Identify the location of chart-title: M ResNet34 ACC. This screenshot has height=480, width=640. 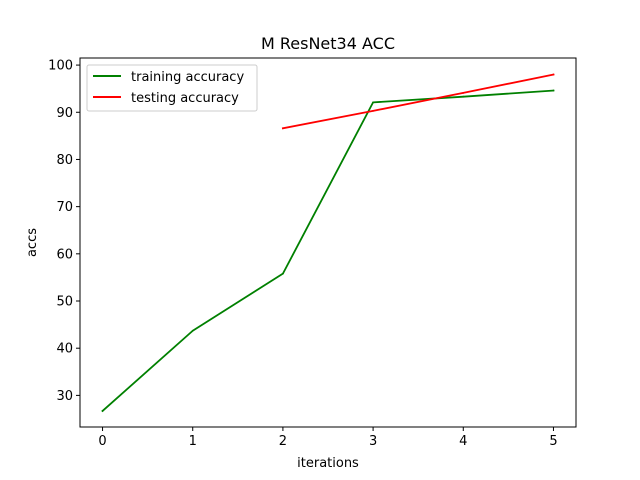
(328, 43).